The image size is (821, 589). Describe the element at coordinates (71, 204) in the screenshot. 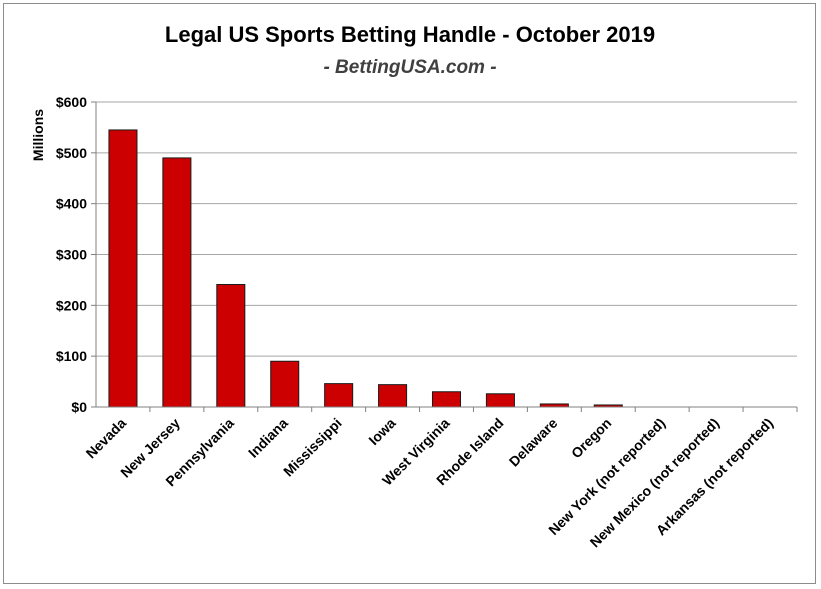

I see `y-tick-label: $400` at that location.